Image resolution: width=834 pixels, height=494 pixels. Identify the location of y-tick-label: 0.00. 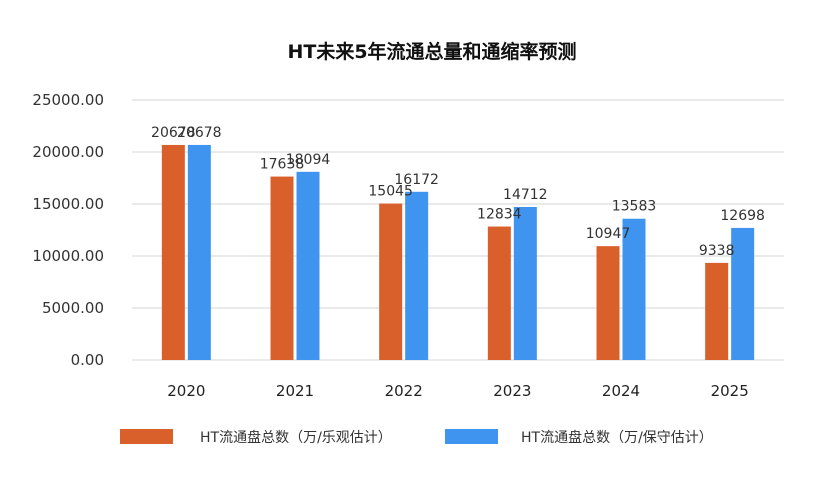
(87, 360).